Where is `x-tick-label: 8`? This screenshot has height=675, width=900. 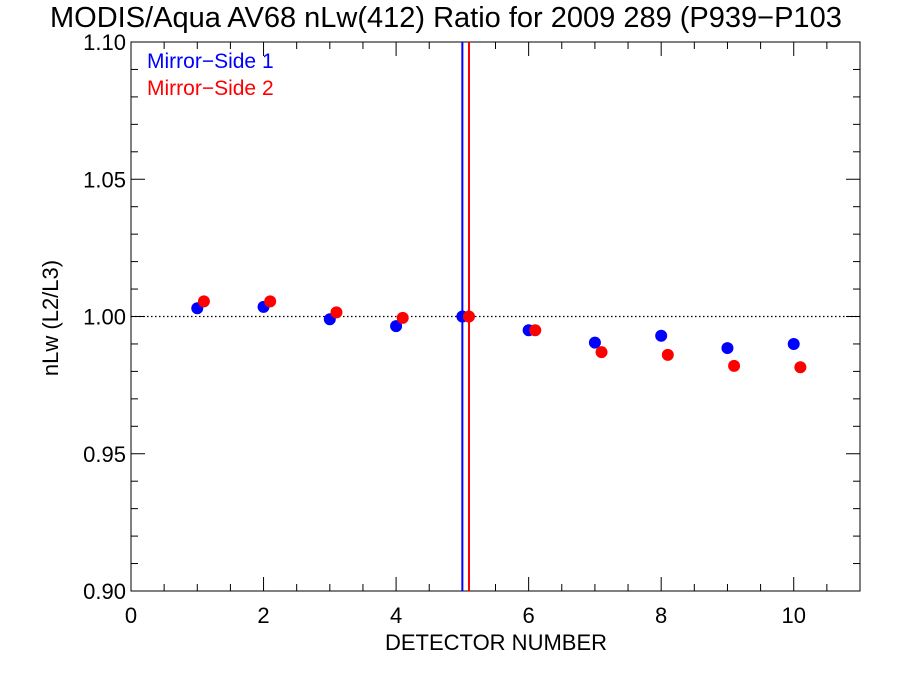 x-tick-label: 8 is located at coordinates (661, 615).